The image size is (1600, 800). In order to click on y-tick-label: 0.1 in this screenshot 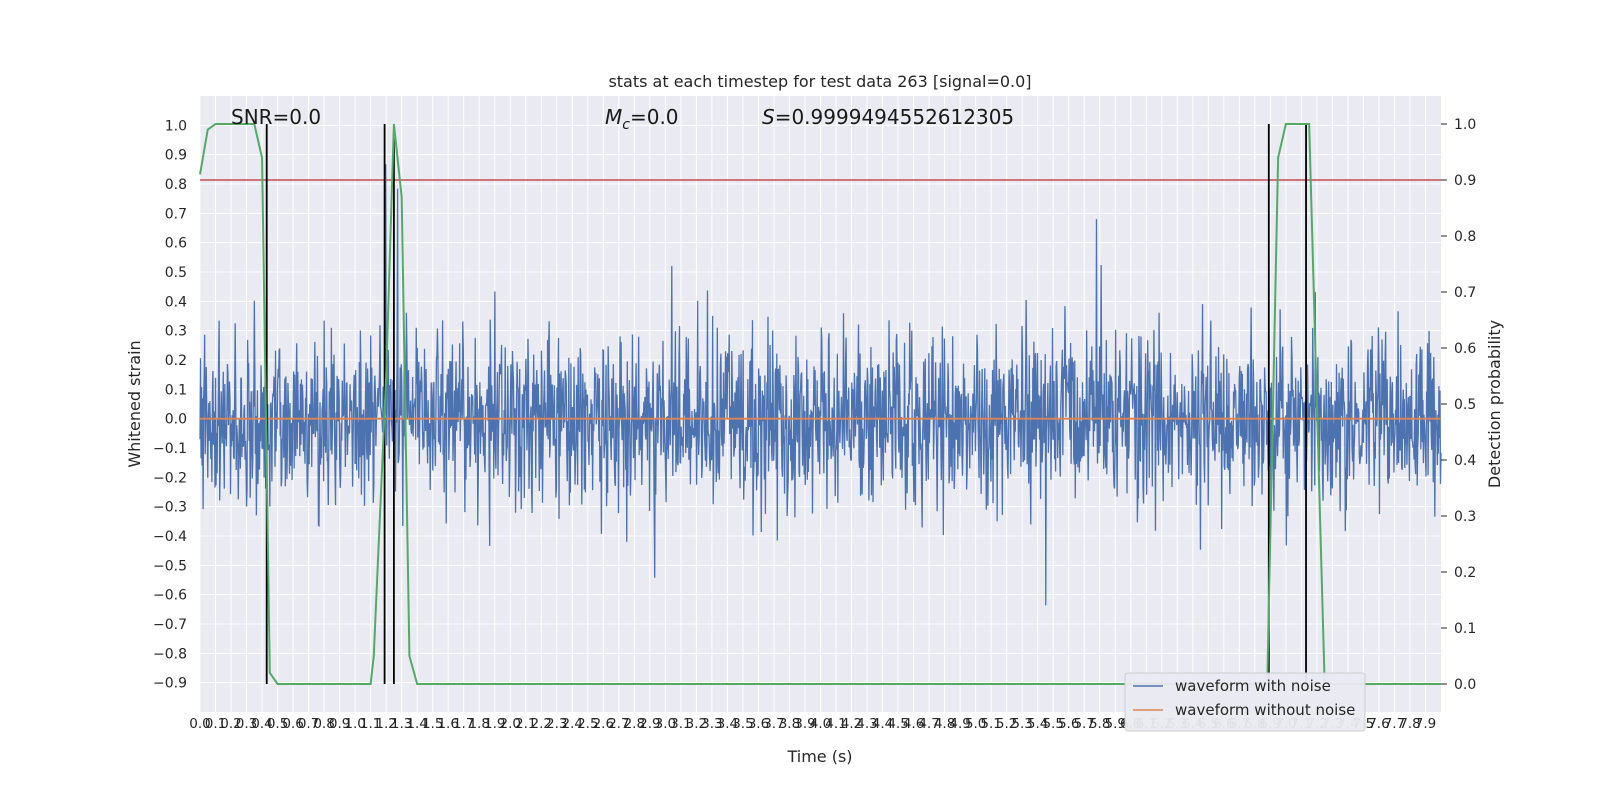, I will do `click(176, 390)`.